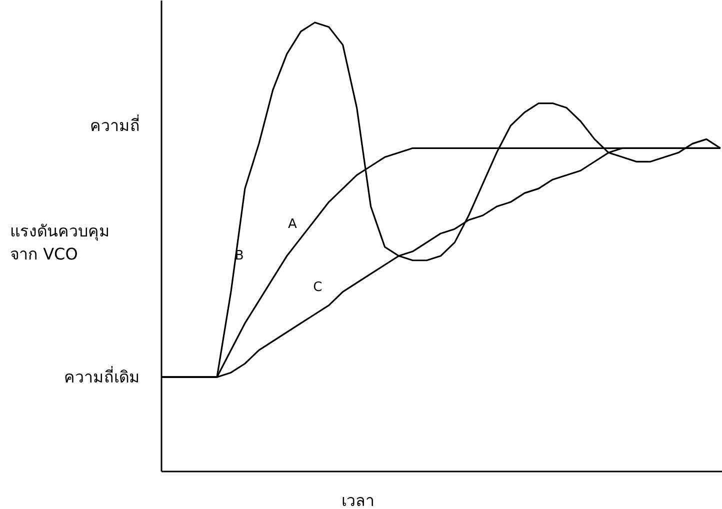 This screenshot has height=509, width=722. Describe the element at coordinates (115, 125) in the screenshot. I see `text: ความถี่` at that location.